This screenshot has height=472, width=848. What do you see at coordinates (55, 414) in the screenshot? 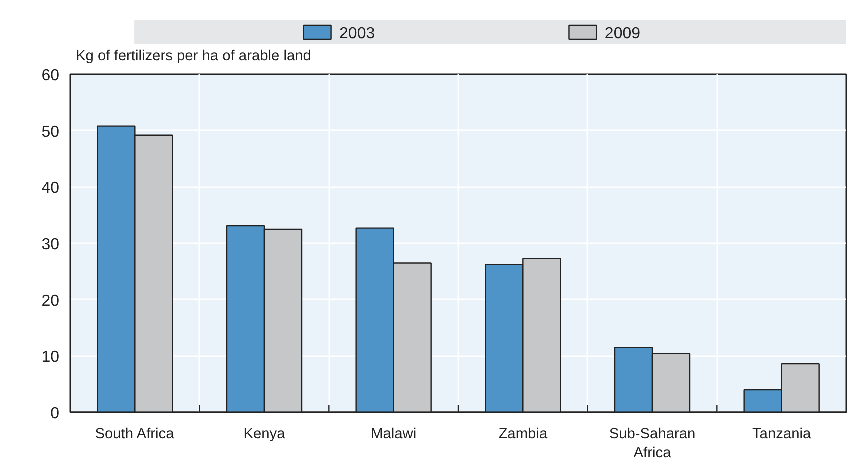
I see `y-tick-label: 0` at bounding box center [55, 414].